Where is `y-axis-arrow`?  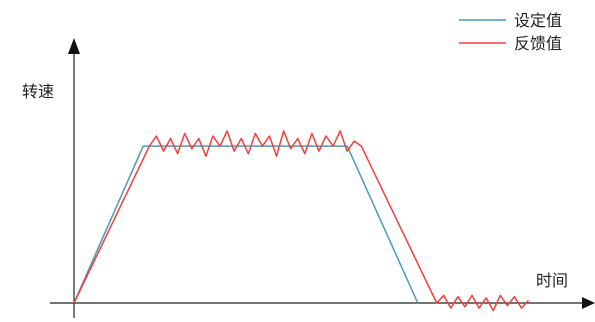
y-axis-arrow is located at coordinates (74, 46).